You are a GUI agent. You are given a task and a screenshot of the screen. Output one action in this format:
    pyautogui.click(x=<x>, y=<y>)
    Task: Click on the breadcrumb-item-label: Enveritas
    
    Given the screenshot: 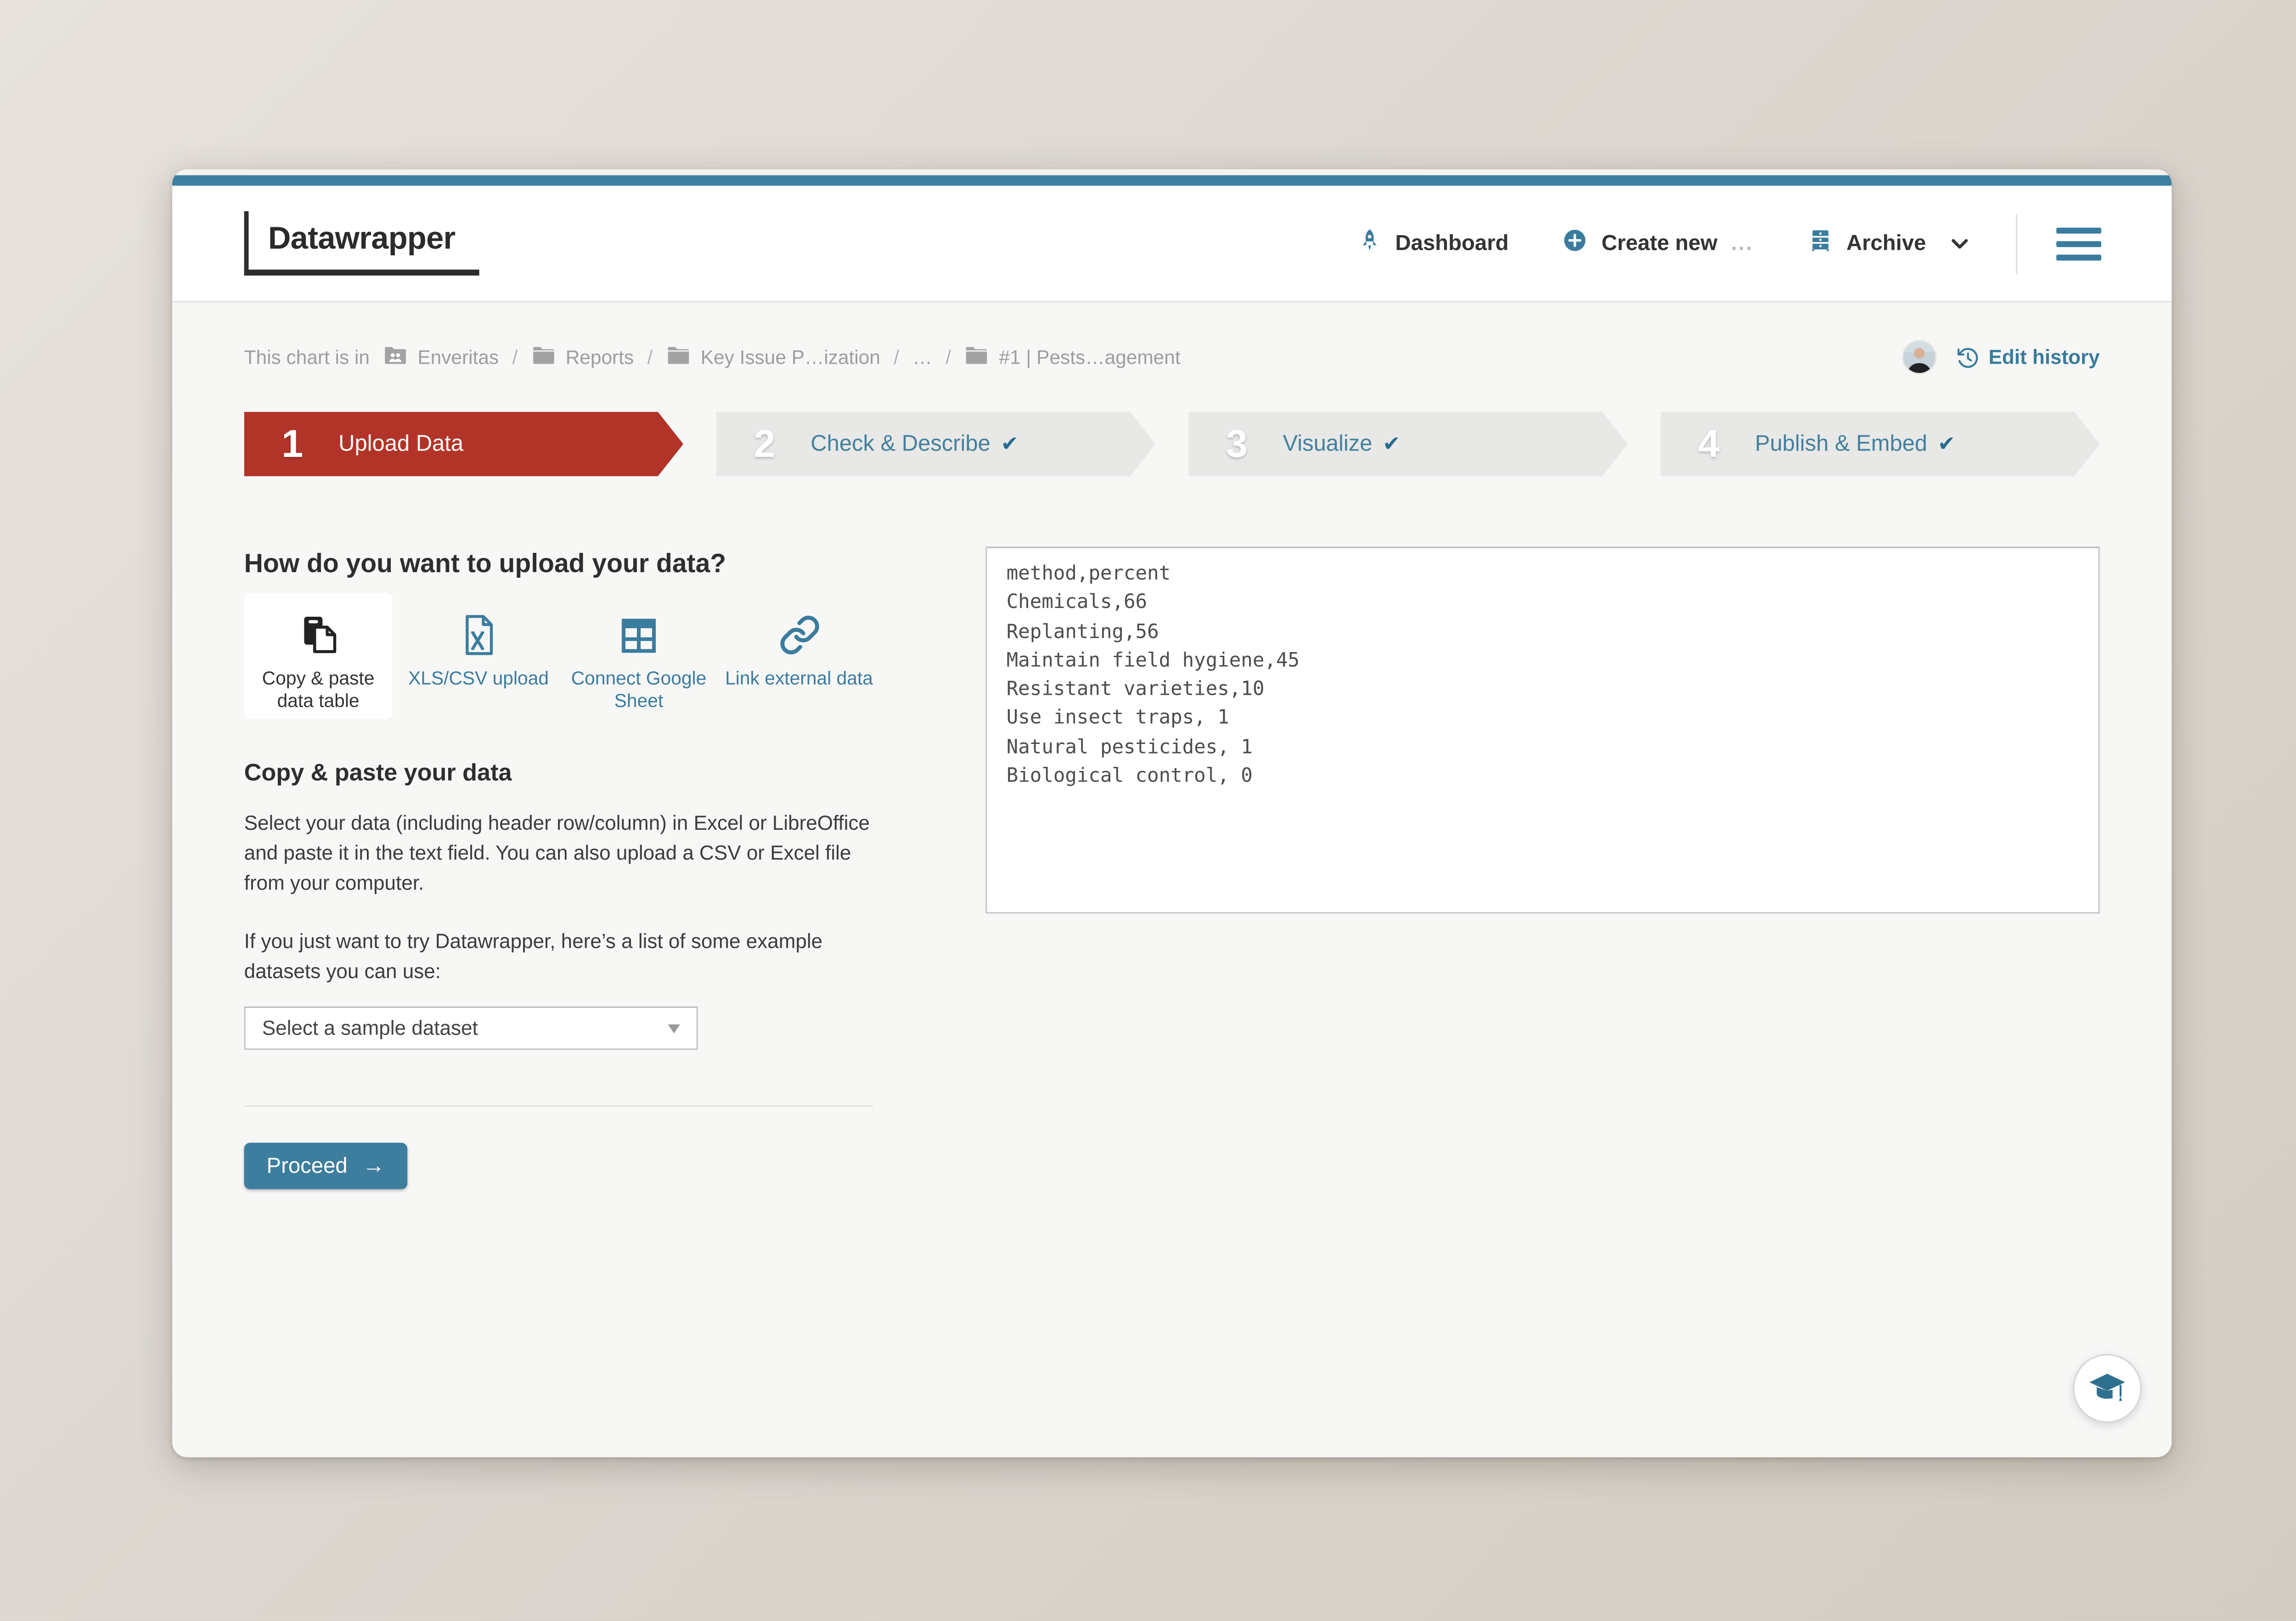 What is the action you would take?
    pyautogui.click(x=458, y=357)
    